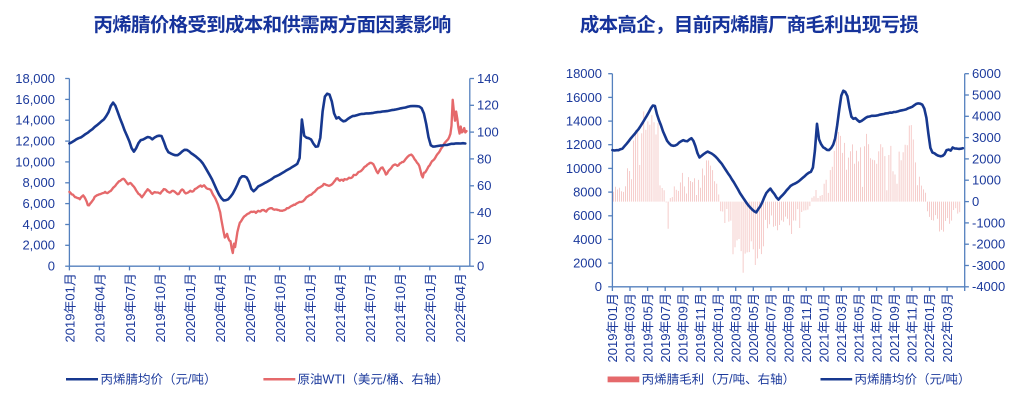 The height and width of the screenshot is (408, 1024). I want to click on svg-text: 80, so click(484, 158).